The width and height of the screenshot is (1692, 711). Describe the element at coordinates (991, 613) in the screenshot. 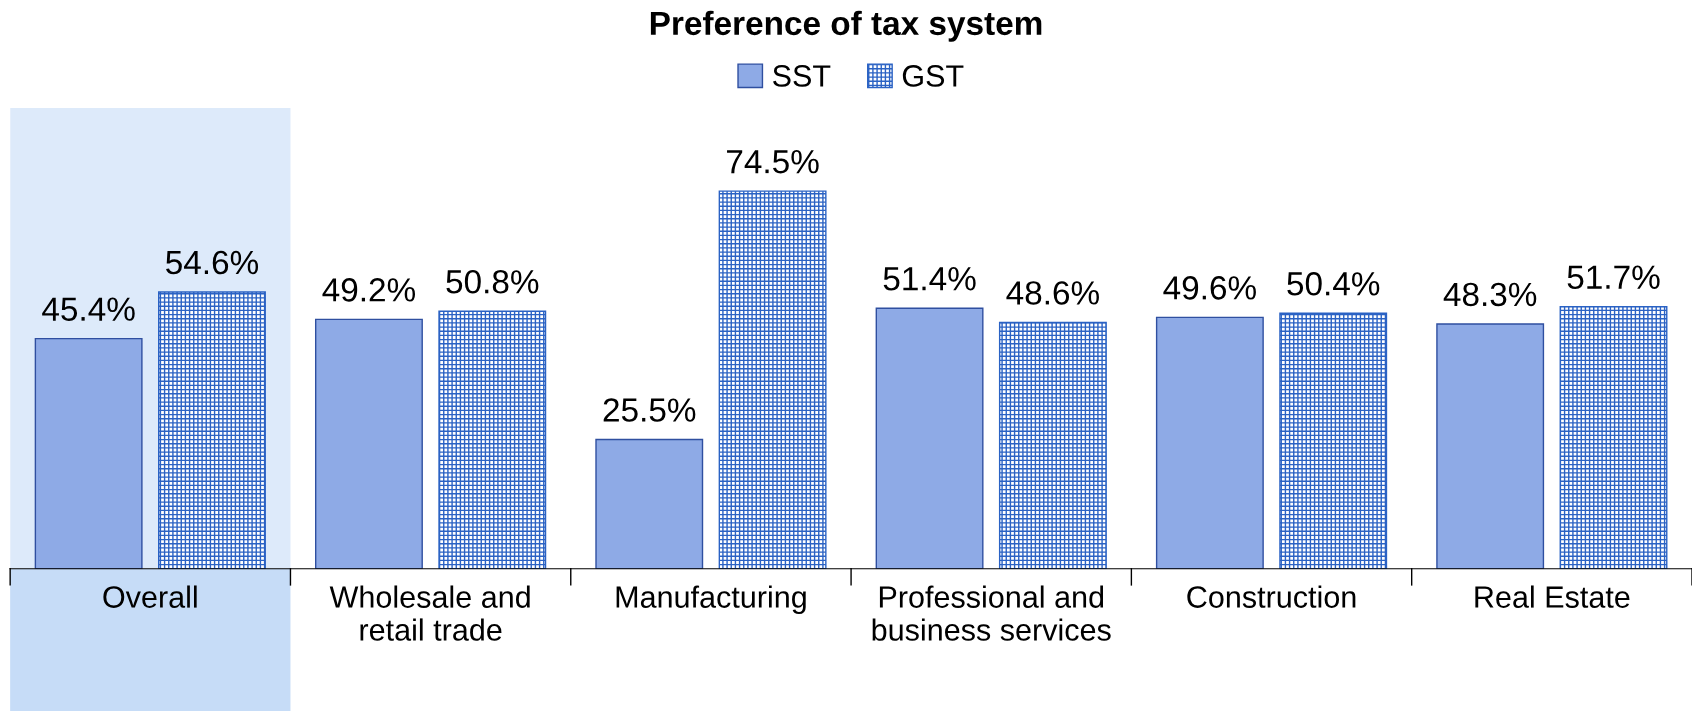

I see `x-tick-label: Professional and business services` at that location.